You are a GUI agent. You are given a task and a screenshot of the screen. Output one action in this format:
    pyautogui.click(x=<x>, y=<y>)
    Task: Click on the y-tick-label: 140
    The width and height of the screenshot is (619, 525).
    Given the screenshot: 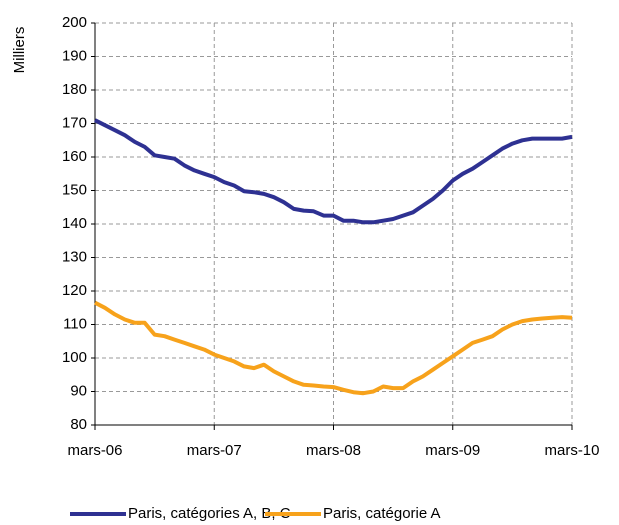 What is the action you would take?
    pyautogui.click(x=74, y=223)
    